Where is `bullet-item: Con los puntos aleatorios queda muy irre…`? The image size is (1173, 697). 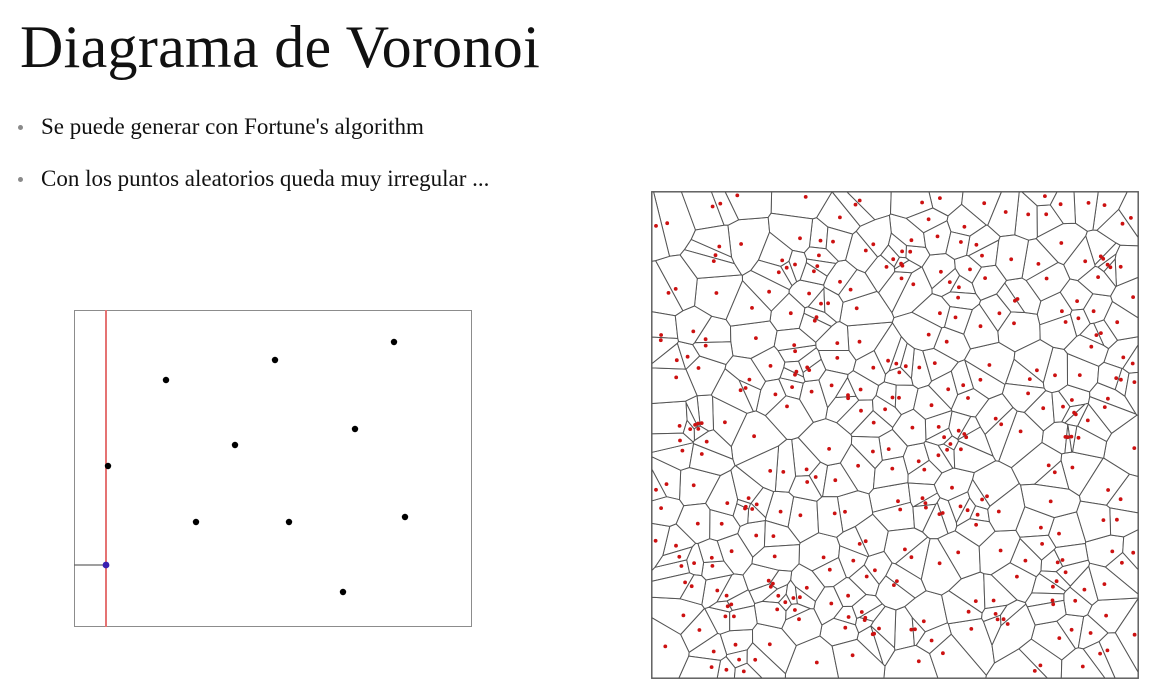
bullet-item: Con los puntos aleatorios queda muy irre… is located at coordinates (252, 190).